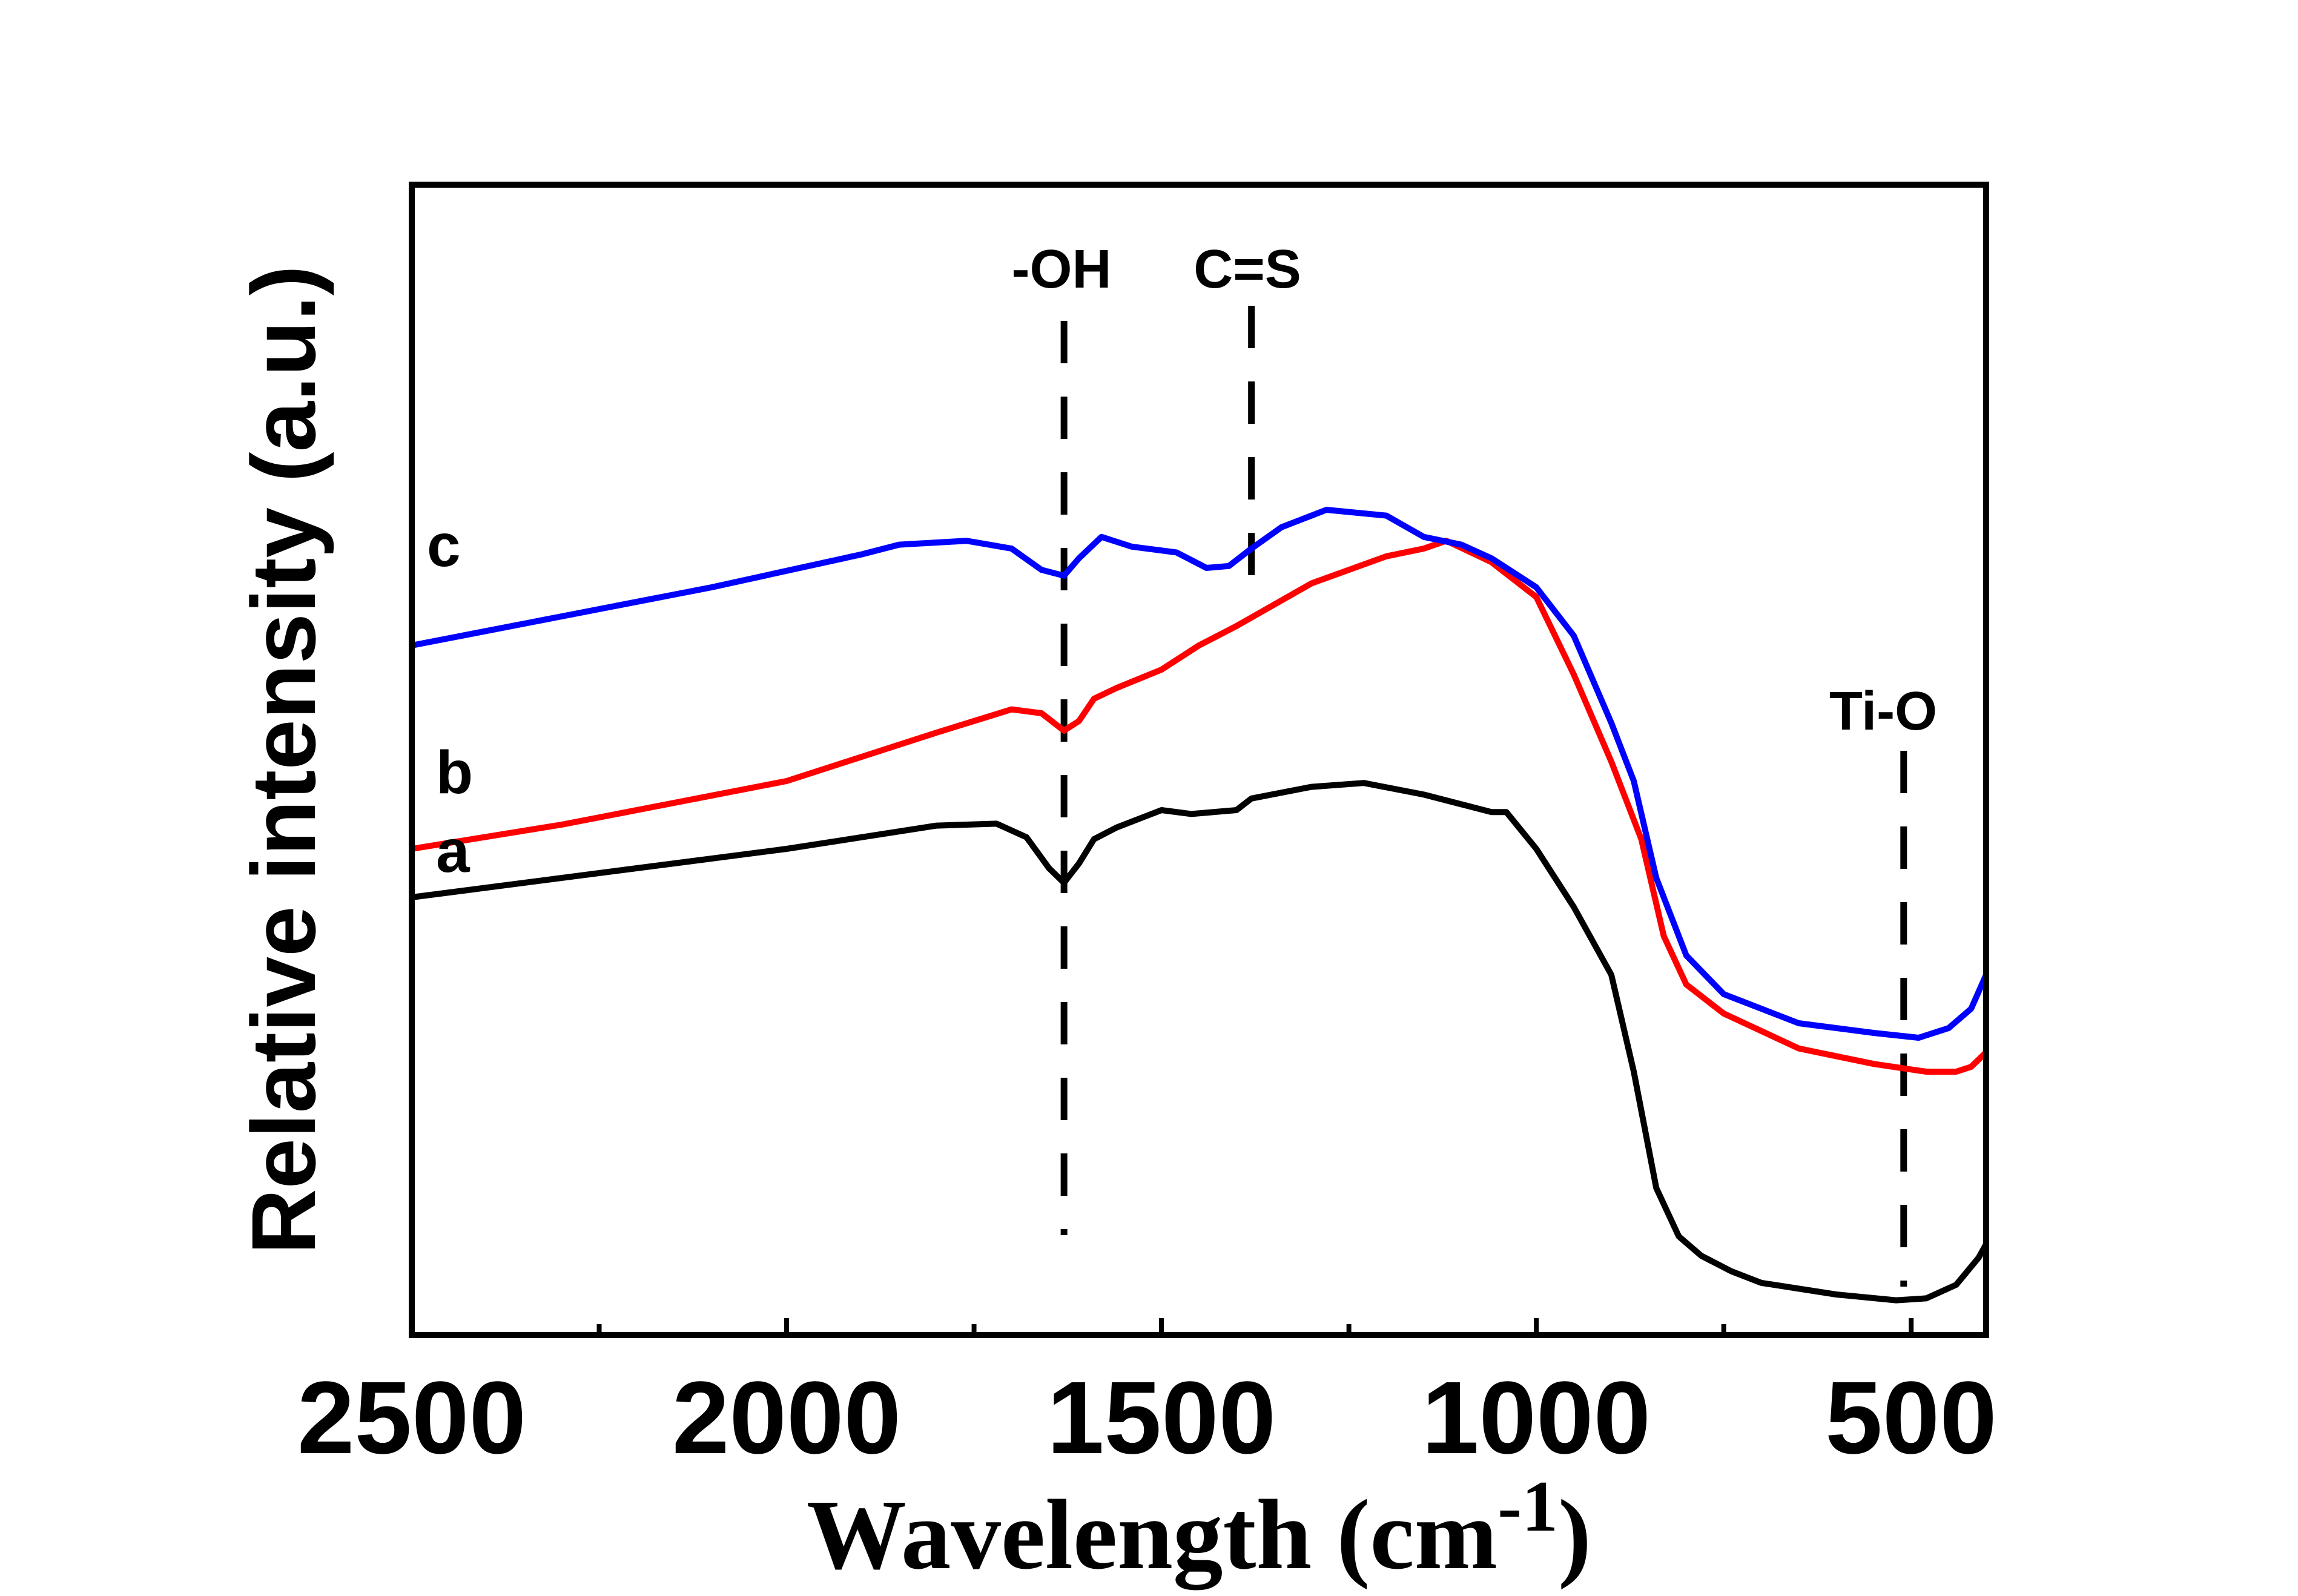 The image size is (2298, 1596). What do you see at coordinates (1911, 1418) in the screenshot?
I see `x-tick-label-500: 500` at bounding box center [1911, 1418].